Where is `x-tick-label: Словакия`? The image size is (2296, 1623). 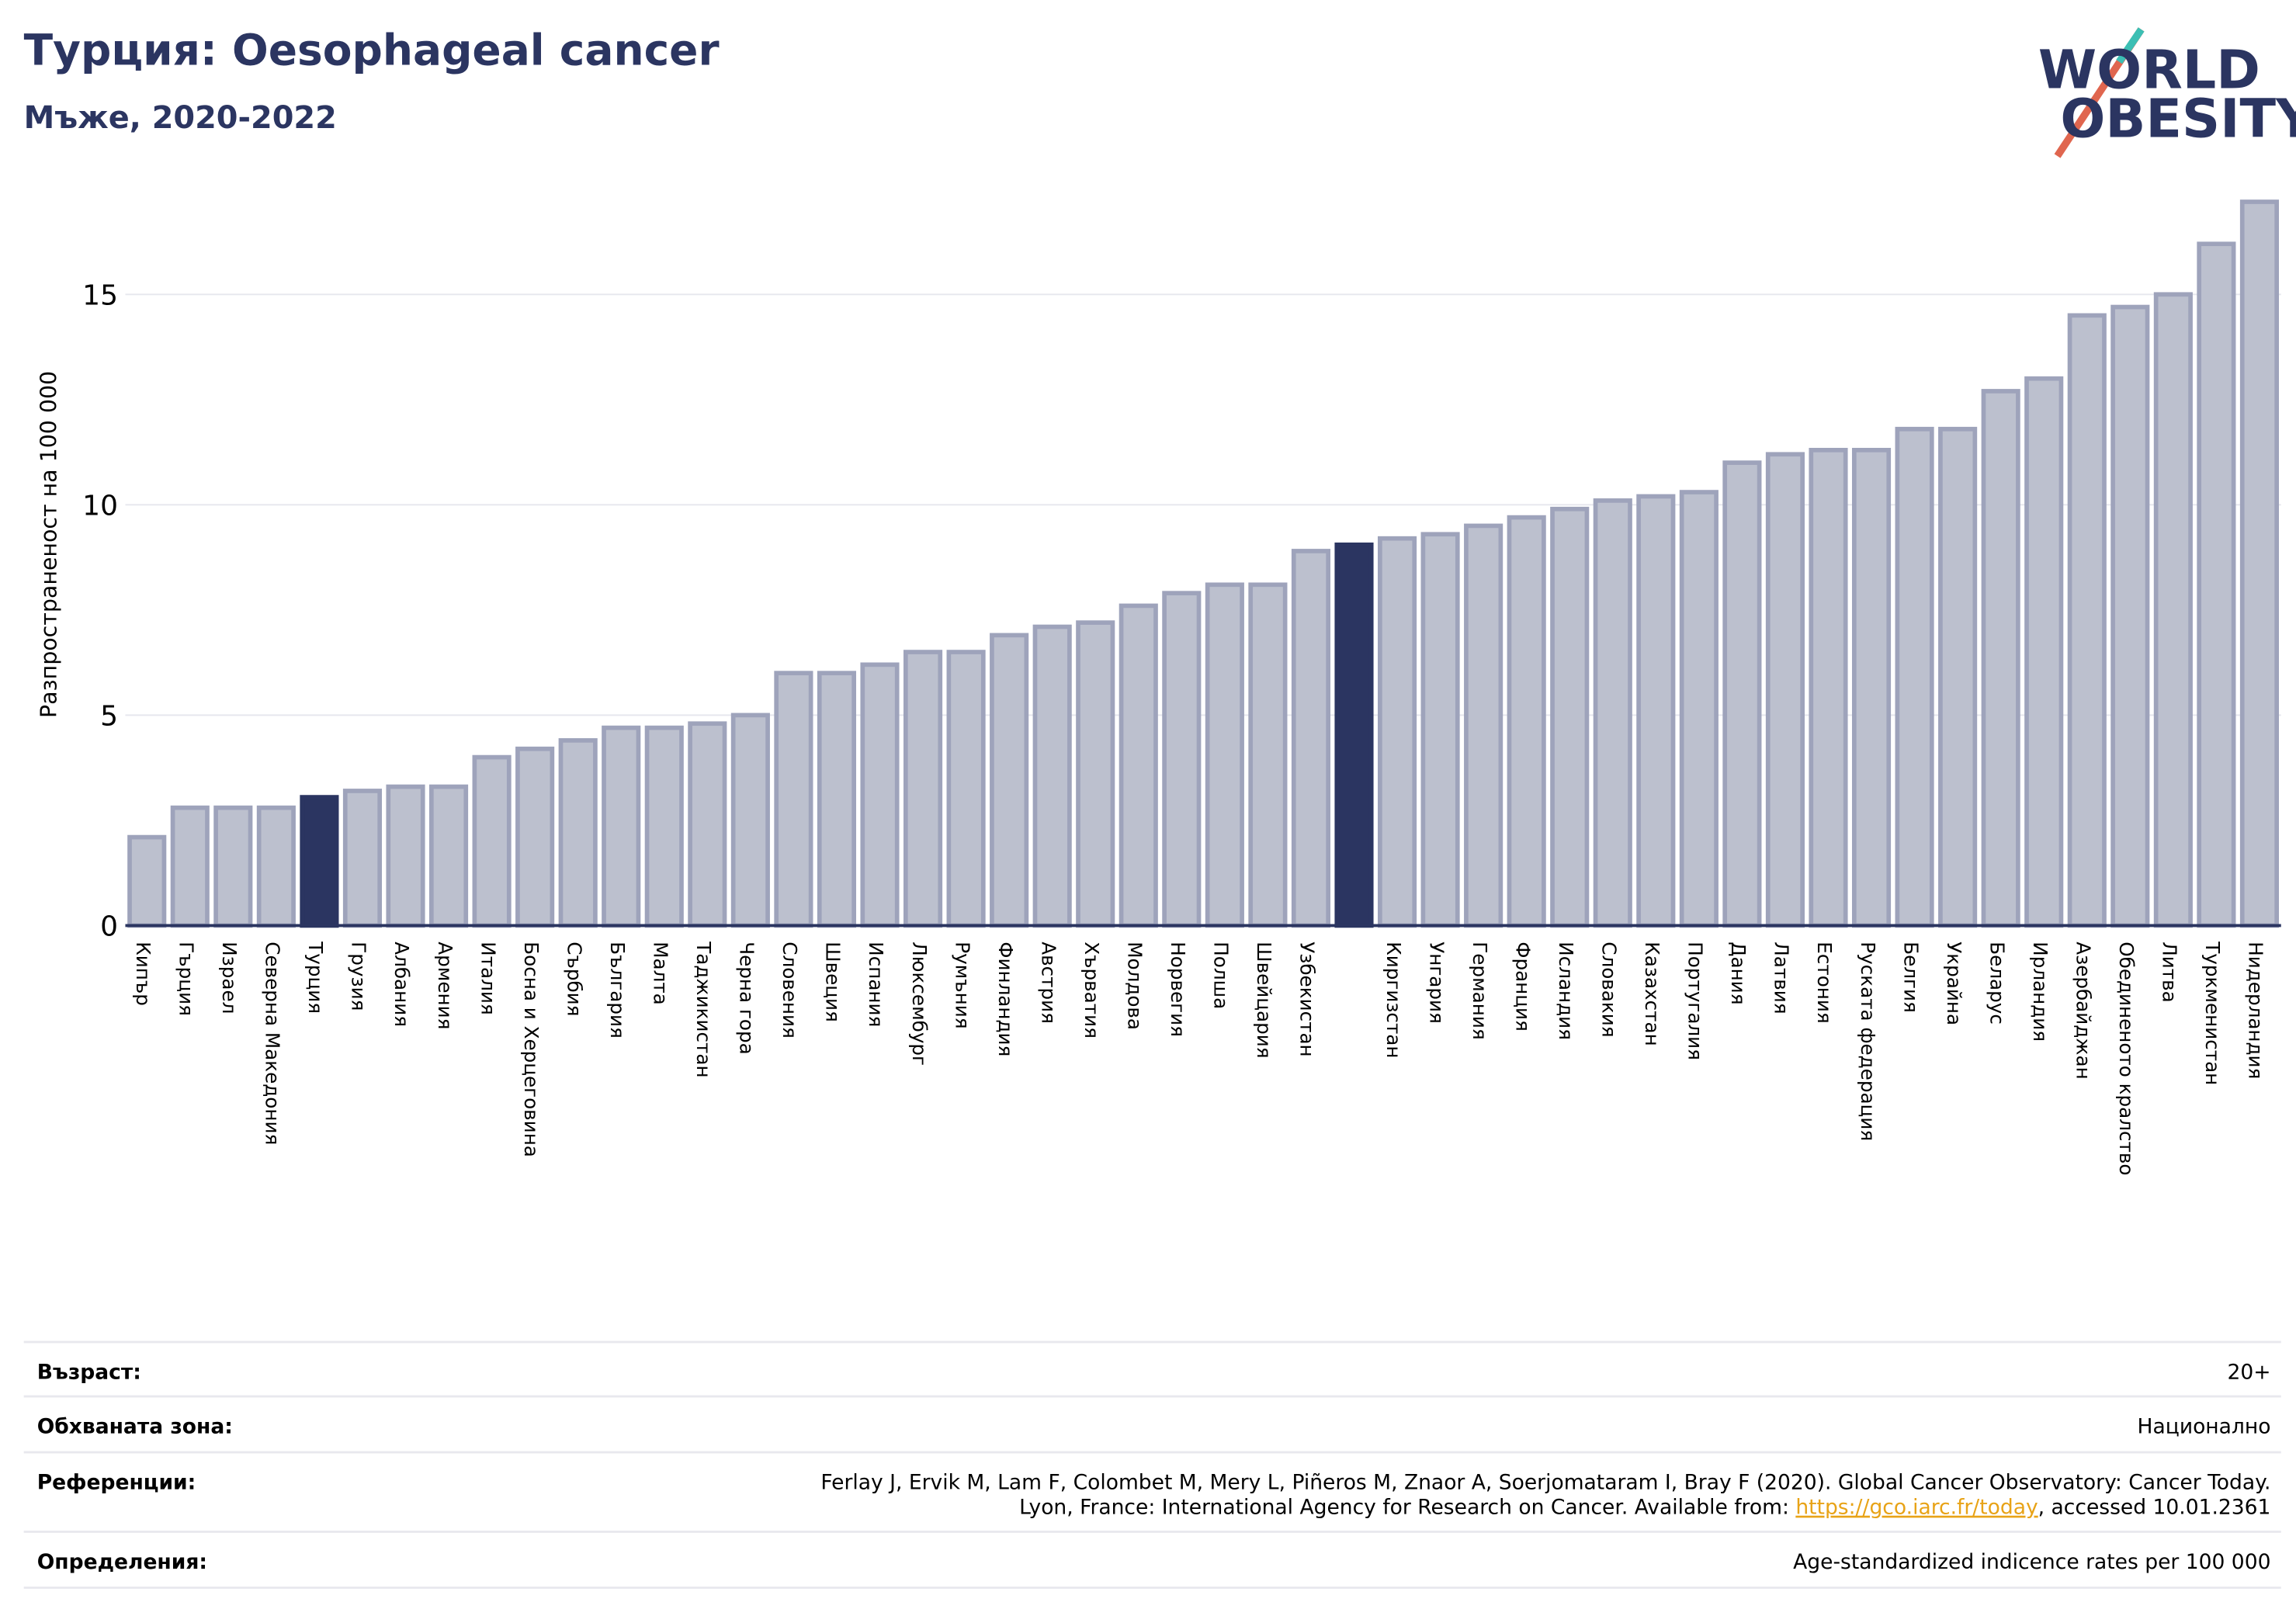 x-tick-label: Словакия is located at coordinates (1608, 990).